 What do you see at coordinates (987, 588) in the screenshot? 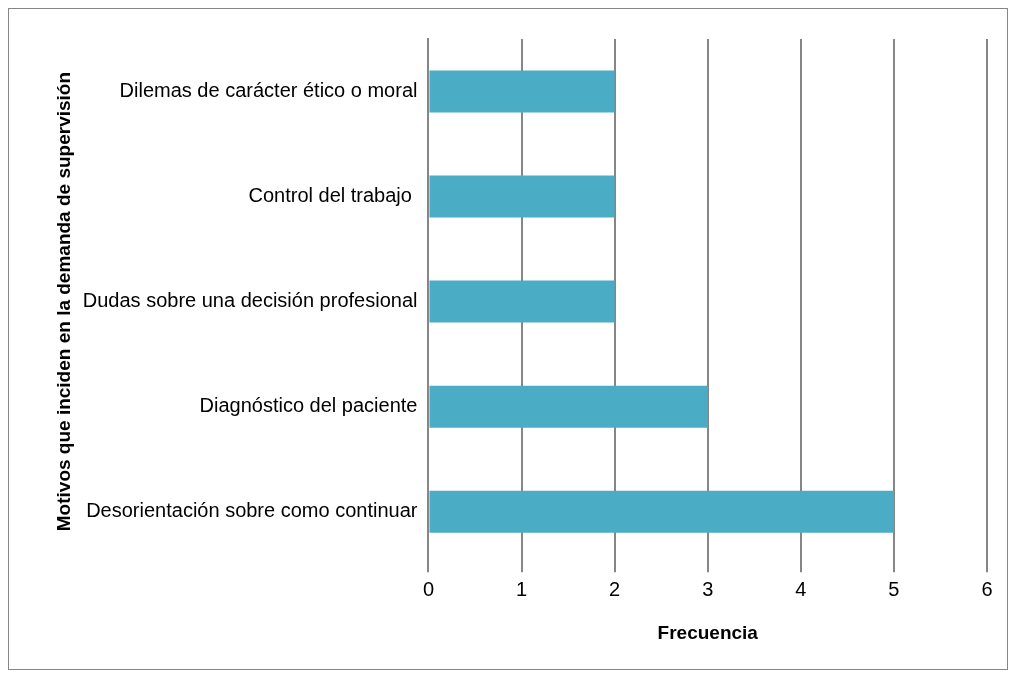
I see `x-tick-label: 6` at bounding box center [987, 588].